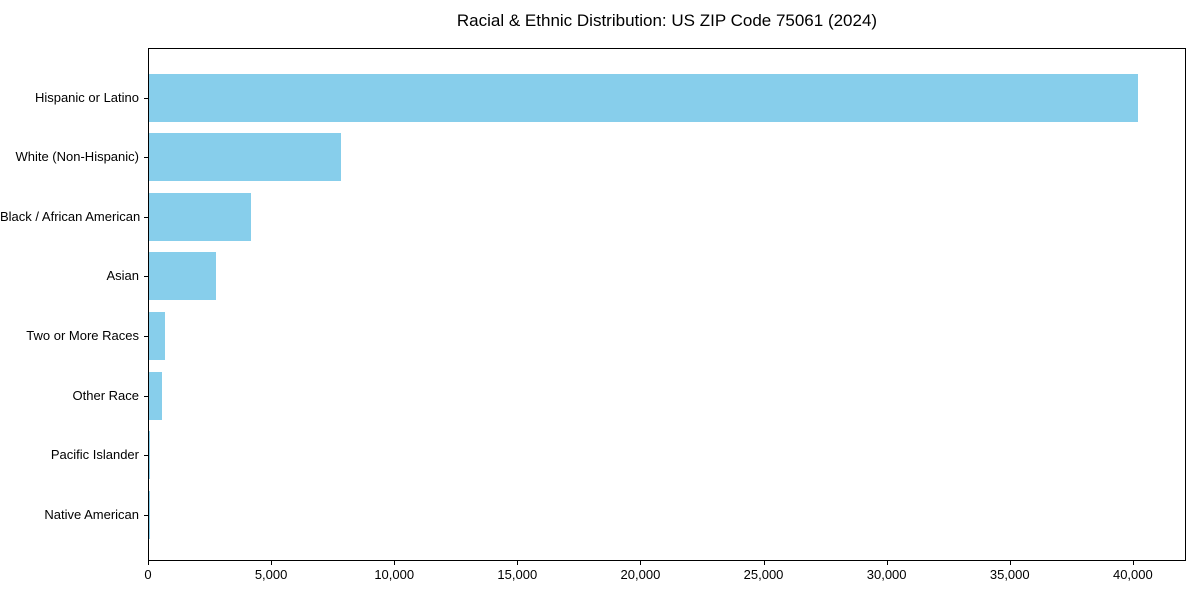  I want to click on x-tick-label-40000: 40,000, so click(1132, 574).